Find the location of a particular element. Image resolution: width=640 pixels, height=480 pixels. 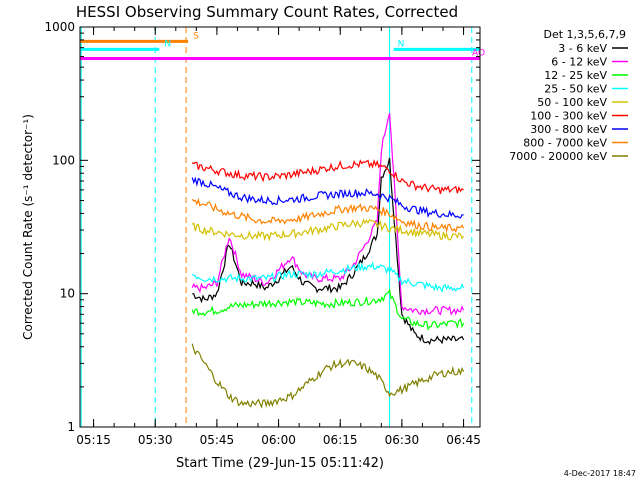

flag-bar-label: S is located at coordinates (196, 36).